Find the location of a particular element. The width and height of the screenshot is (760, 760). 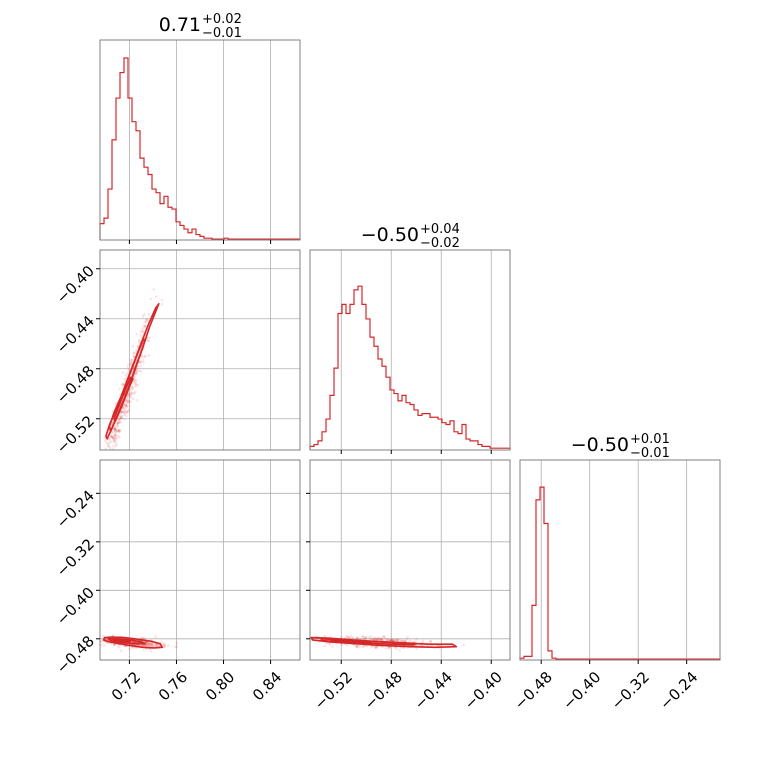

xtick-label: −0.48 is located at coordinates (383, 690).